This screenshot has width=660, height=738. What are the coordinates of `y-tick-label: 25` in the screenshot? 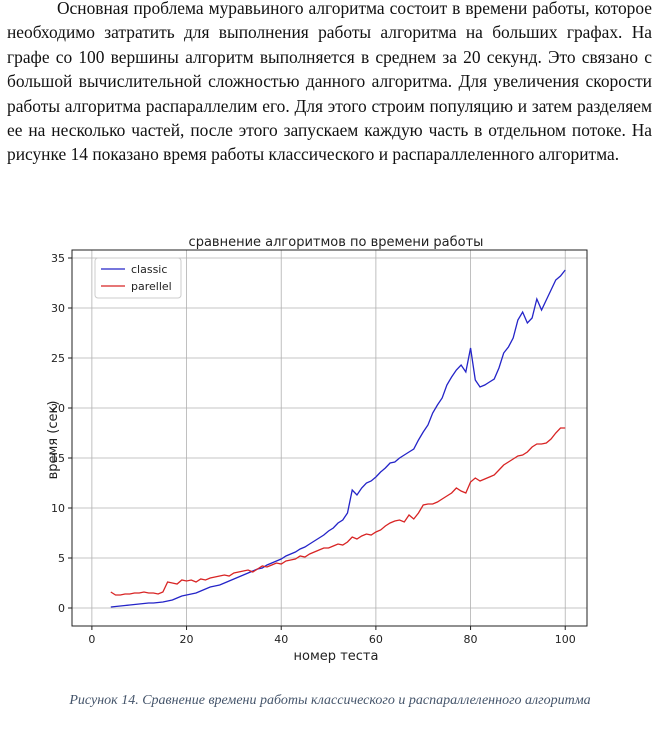 It's located at (58, 358).